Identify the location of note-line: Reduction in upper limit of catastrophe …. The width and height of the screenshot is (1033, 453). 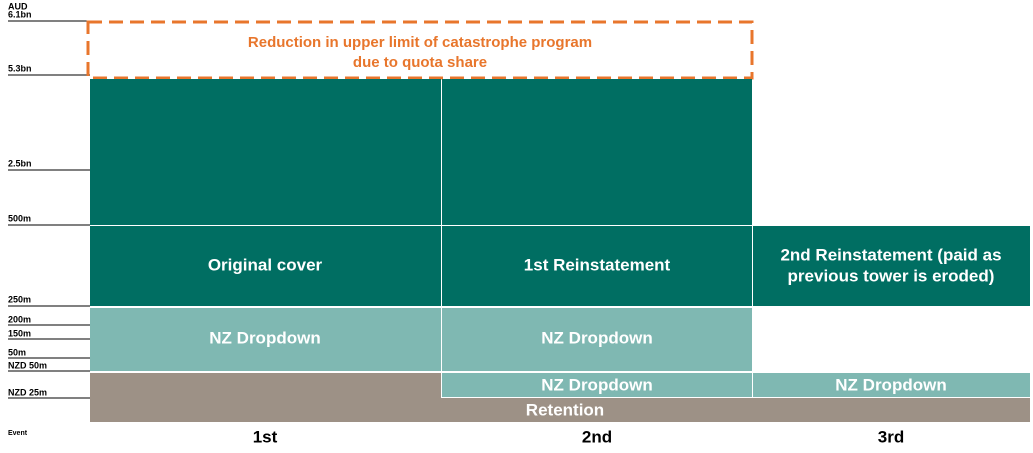
(420, 42).